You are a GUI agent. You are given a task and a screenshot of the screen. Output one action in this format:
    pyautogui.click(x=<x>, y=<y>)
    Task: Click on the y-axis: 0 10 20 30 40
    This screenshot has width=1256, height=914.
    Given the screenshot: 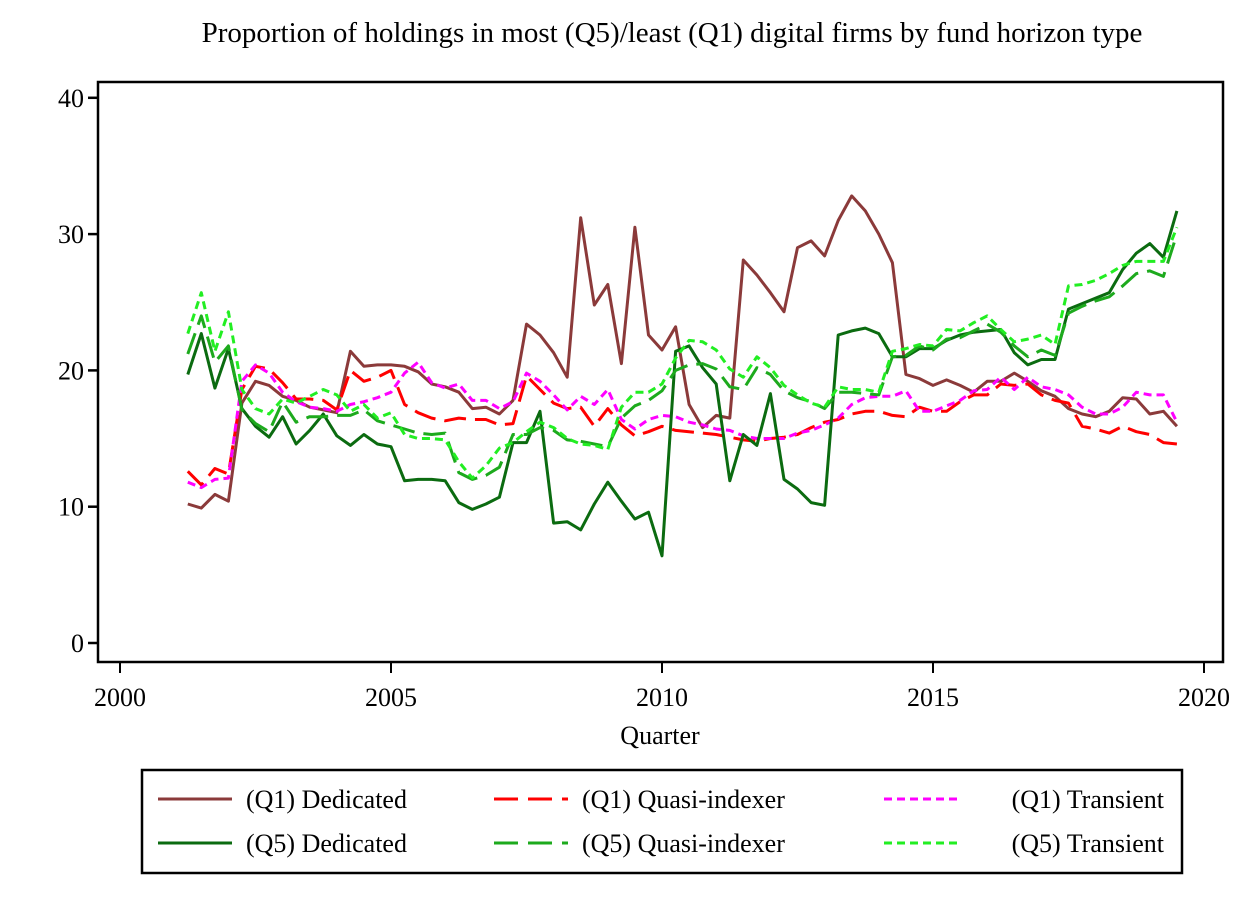 What is the action you would take?
    pyautogui.click(x=78, y=371)
    